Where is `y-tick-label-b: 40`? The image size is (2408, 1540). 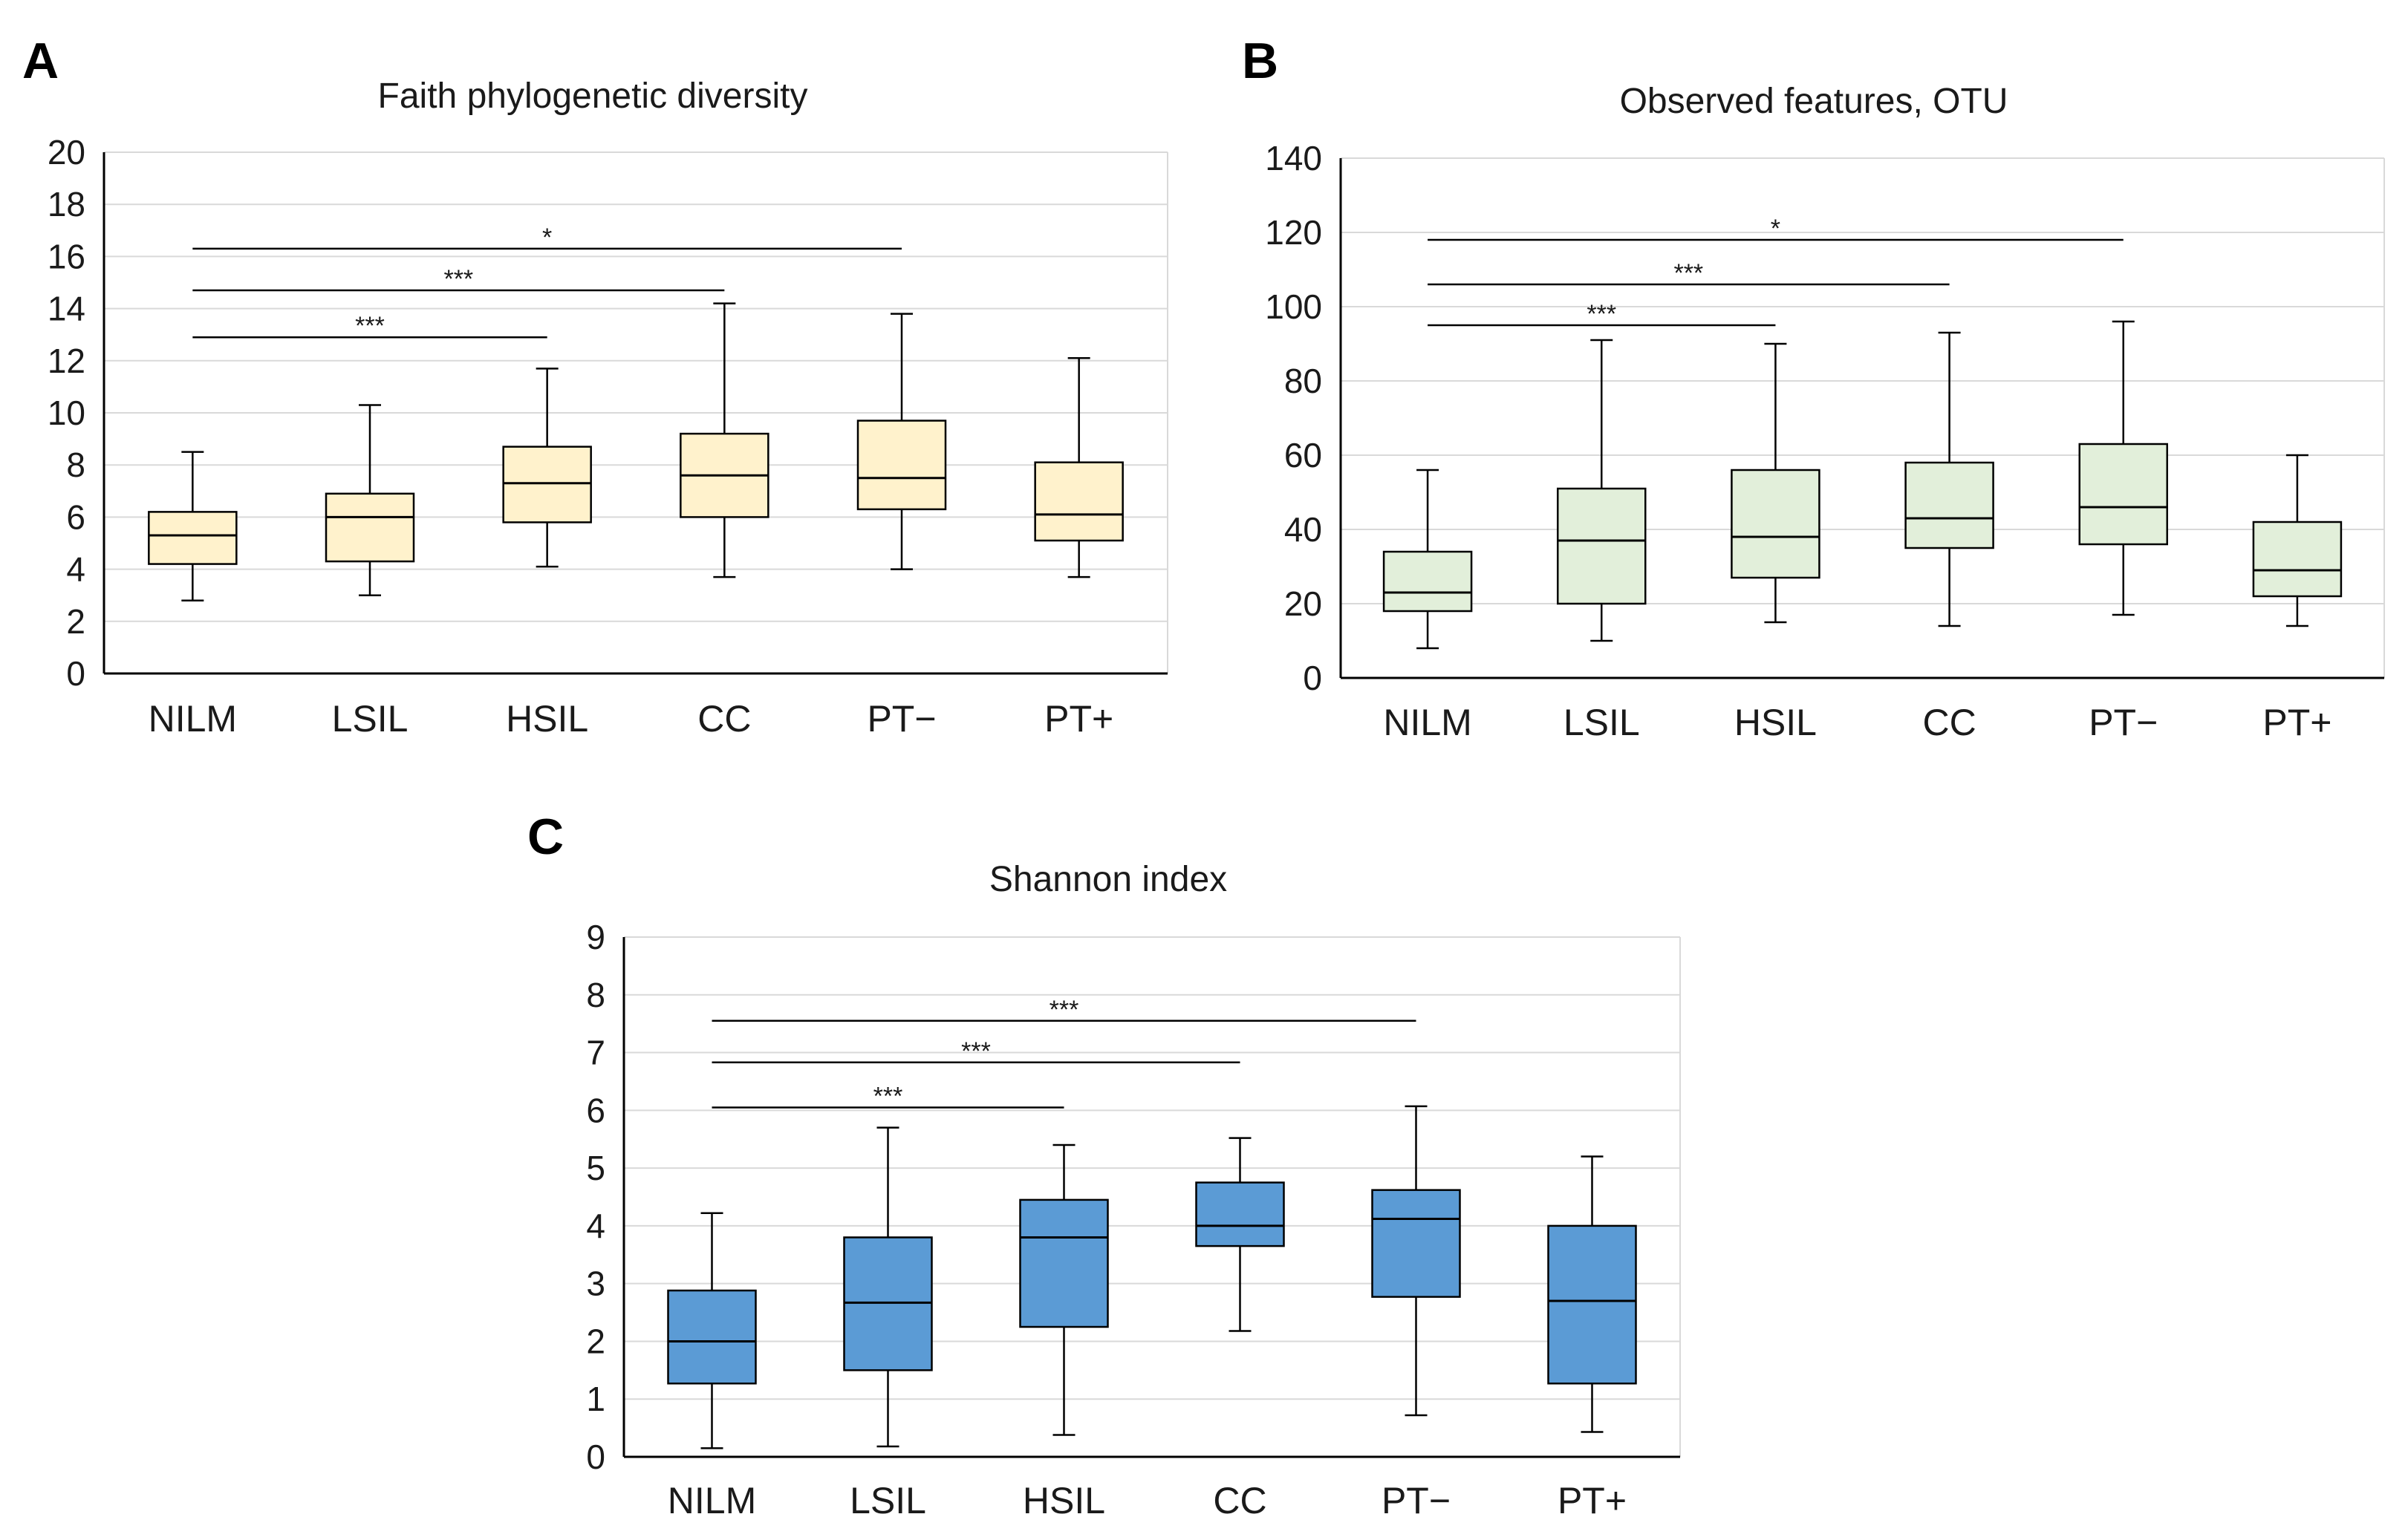 y-tick-label-b: 40 is located at coordinates (1303, 530).